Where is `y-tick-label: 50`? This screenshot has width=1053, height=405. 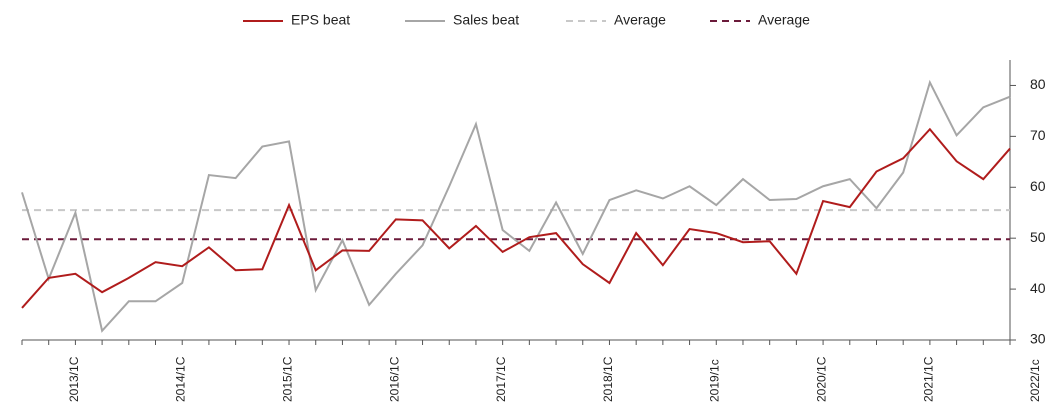 y-tick-label: 50 is located at coordinates (1038, 237).